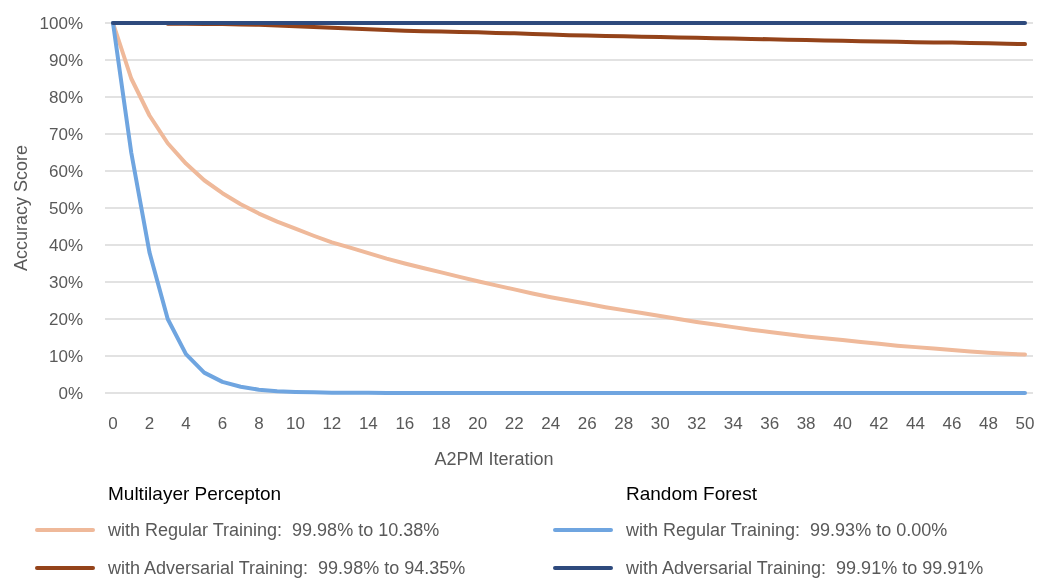 The image size is (1043, 578). I want to click on x-tick-label: 30, so click(660, 423).